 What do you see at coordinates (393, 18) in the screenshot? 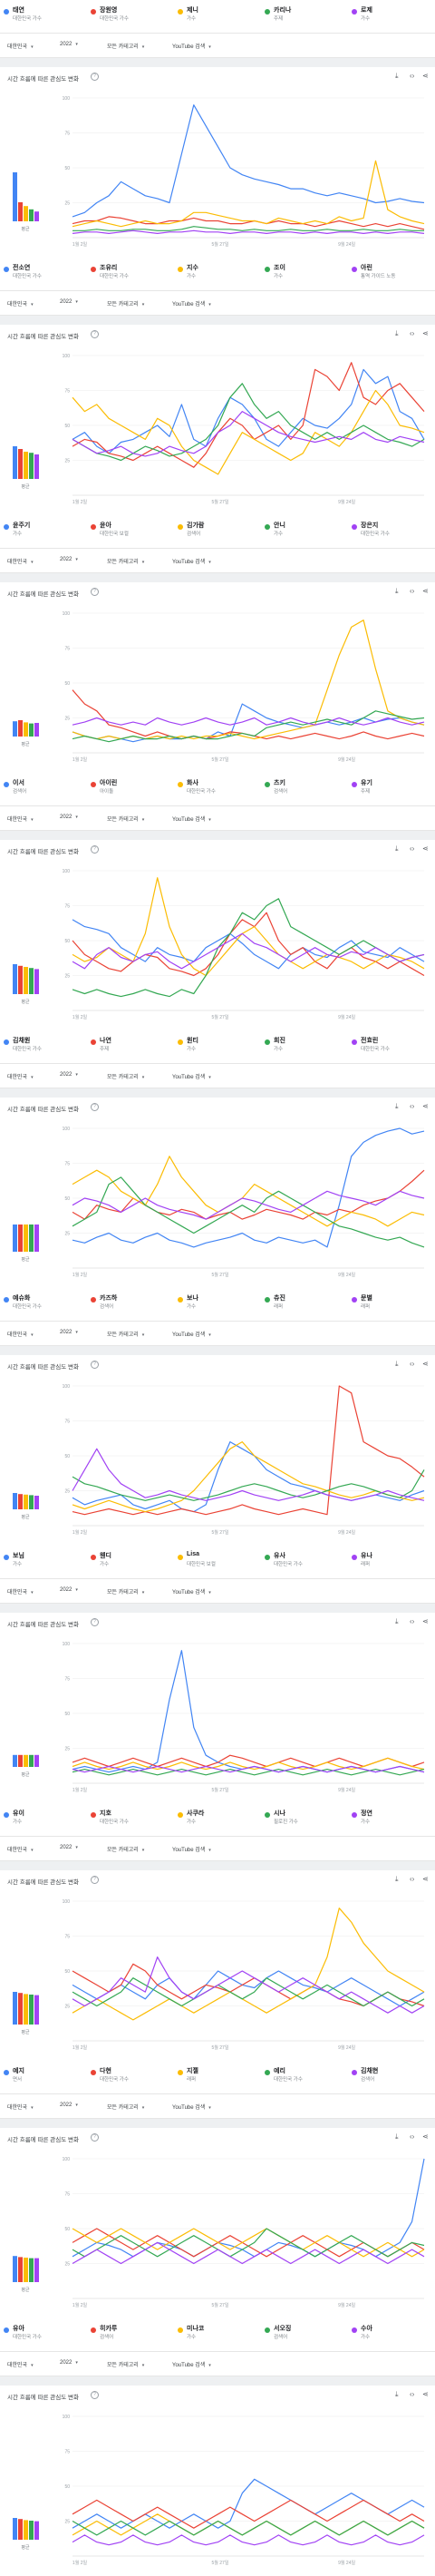
I see `legend-item: 로제 가수` at bounding box center [393, 18].